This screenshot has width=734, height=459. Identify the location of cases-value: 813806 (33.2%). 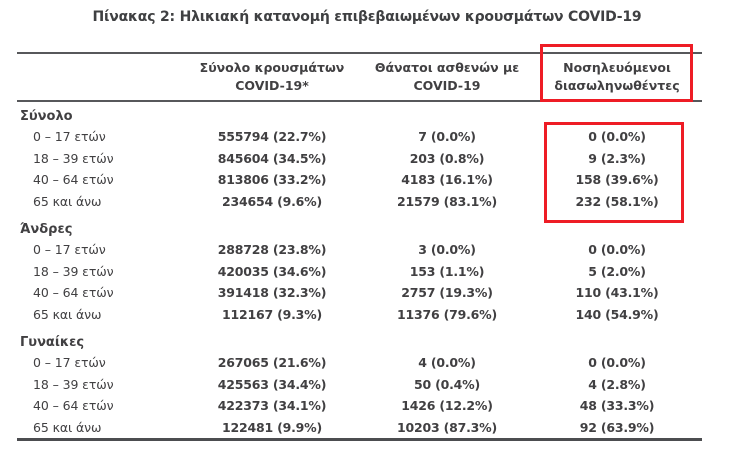
(272, 180).